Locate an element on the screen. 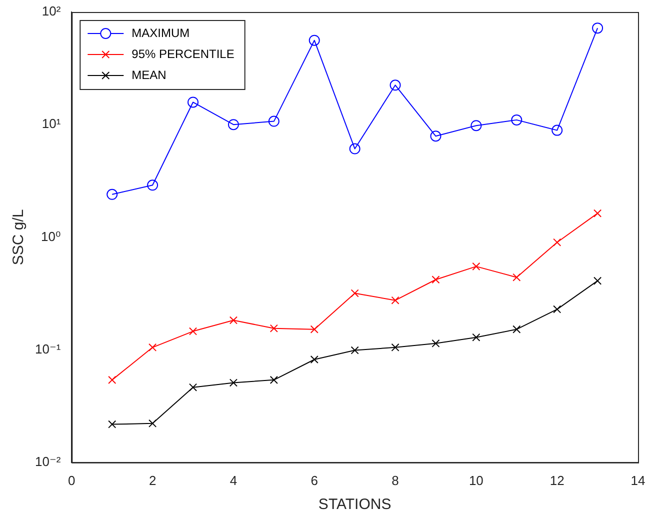  x-tick-label: 10 is located at coordinates (476, 480).